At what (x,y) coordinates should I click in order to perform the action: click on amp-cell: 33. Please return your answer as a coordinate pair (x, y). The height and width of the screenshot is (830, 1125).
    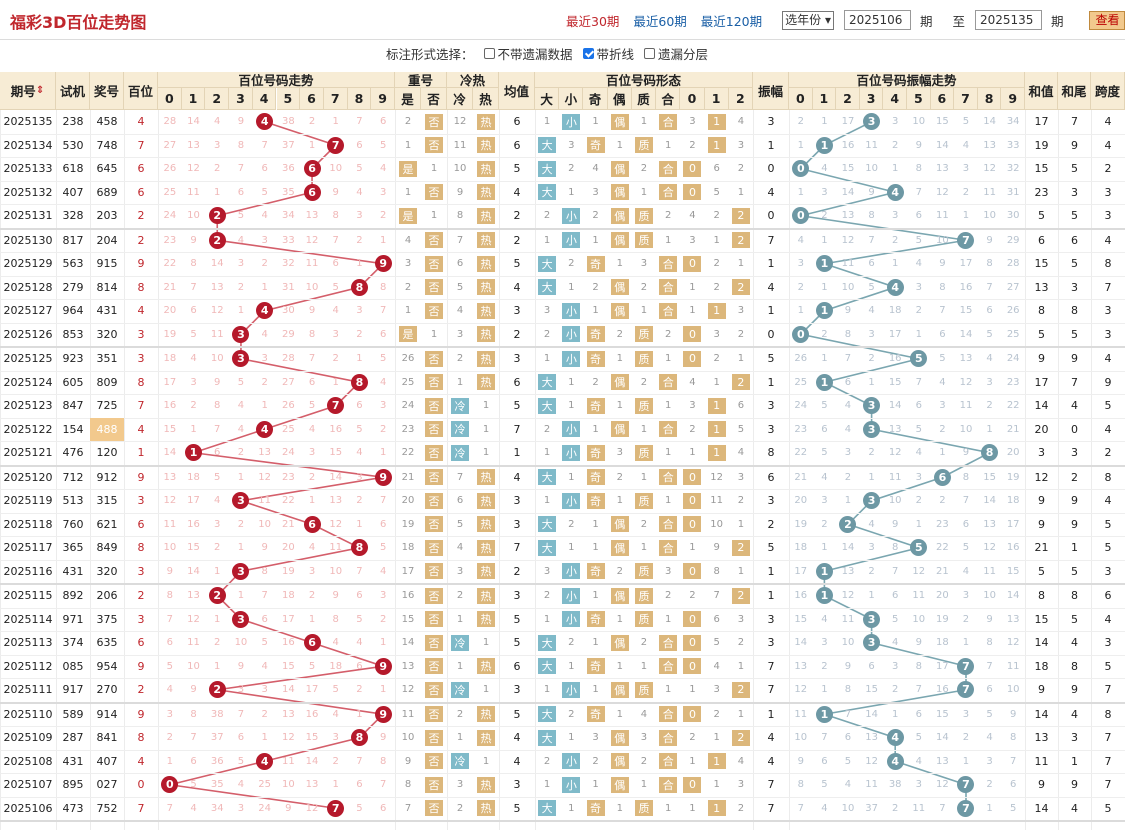
    Looking at the image, I should click on (1013, 145).